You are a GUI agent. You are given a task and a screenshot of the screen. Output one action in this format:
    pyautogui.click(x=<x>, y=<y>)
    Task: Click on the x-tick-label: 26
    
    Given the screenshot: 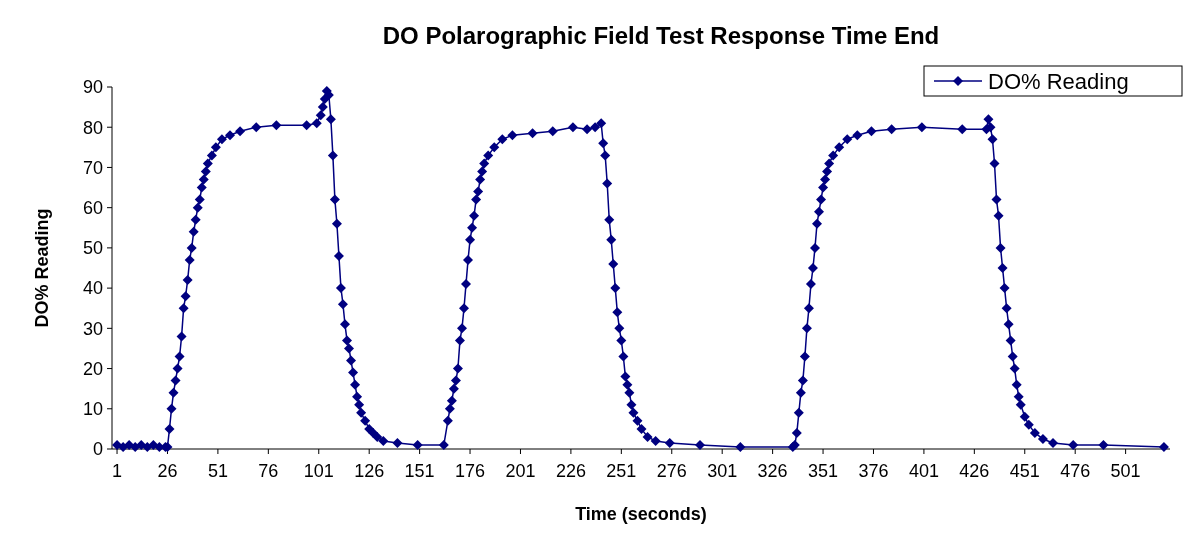 What is the action you would take?
    pyautogui.click(x=167, y=471)
    